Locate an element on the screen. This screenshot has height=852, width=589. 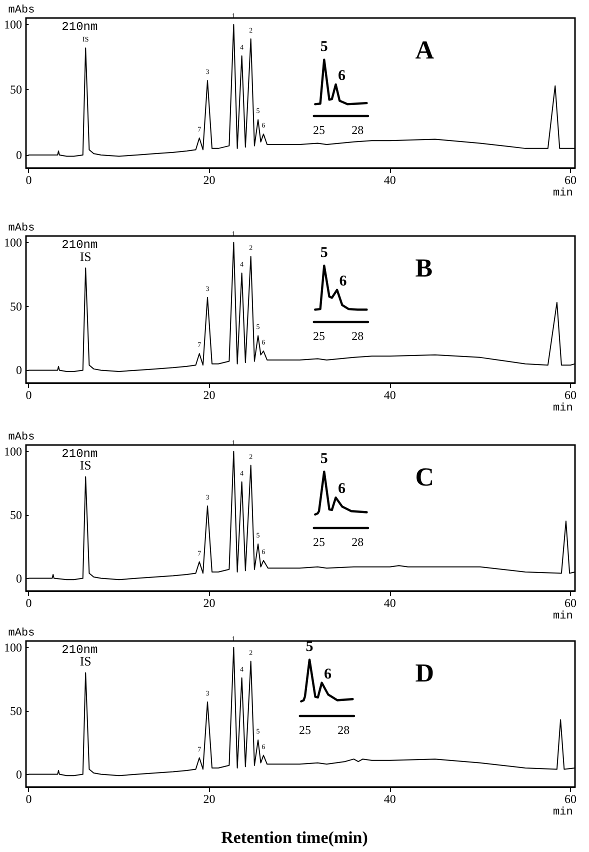
text: Retention time(min) is located at coordinates (294, 837).